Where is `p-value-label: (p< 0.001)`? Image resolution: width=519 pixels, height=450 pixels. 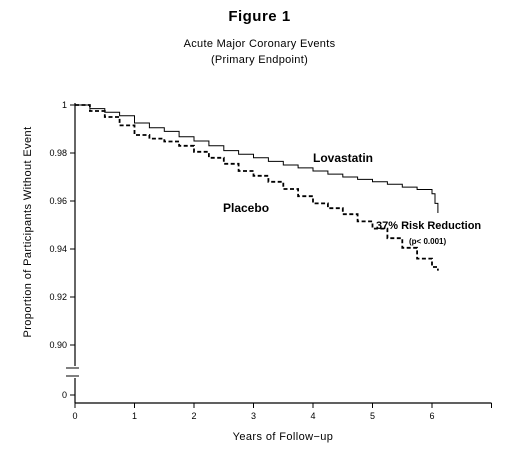
p-value-label: (p< 0.001) is located at coordinates (427, 241).